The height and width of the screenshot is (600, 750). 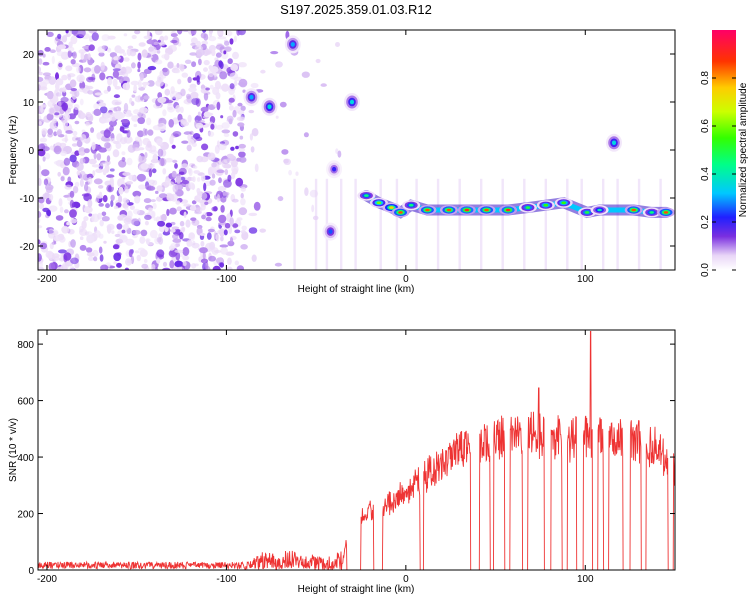 I want to click on x-tick-label: 100, so click(x=585, y=579).